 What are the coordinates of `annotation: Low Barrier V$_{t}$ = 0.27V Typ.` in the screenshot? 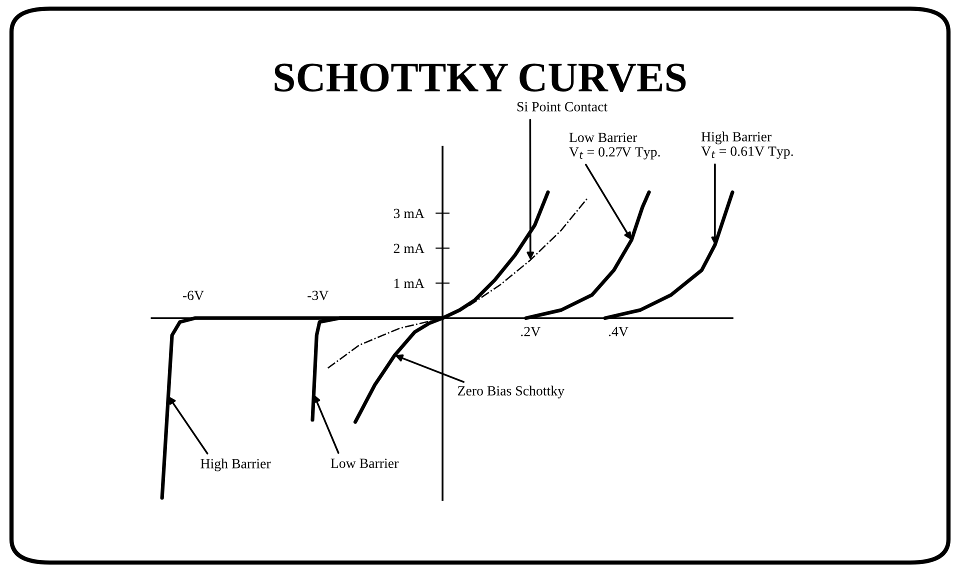 It's located at (614, 146).